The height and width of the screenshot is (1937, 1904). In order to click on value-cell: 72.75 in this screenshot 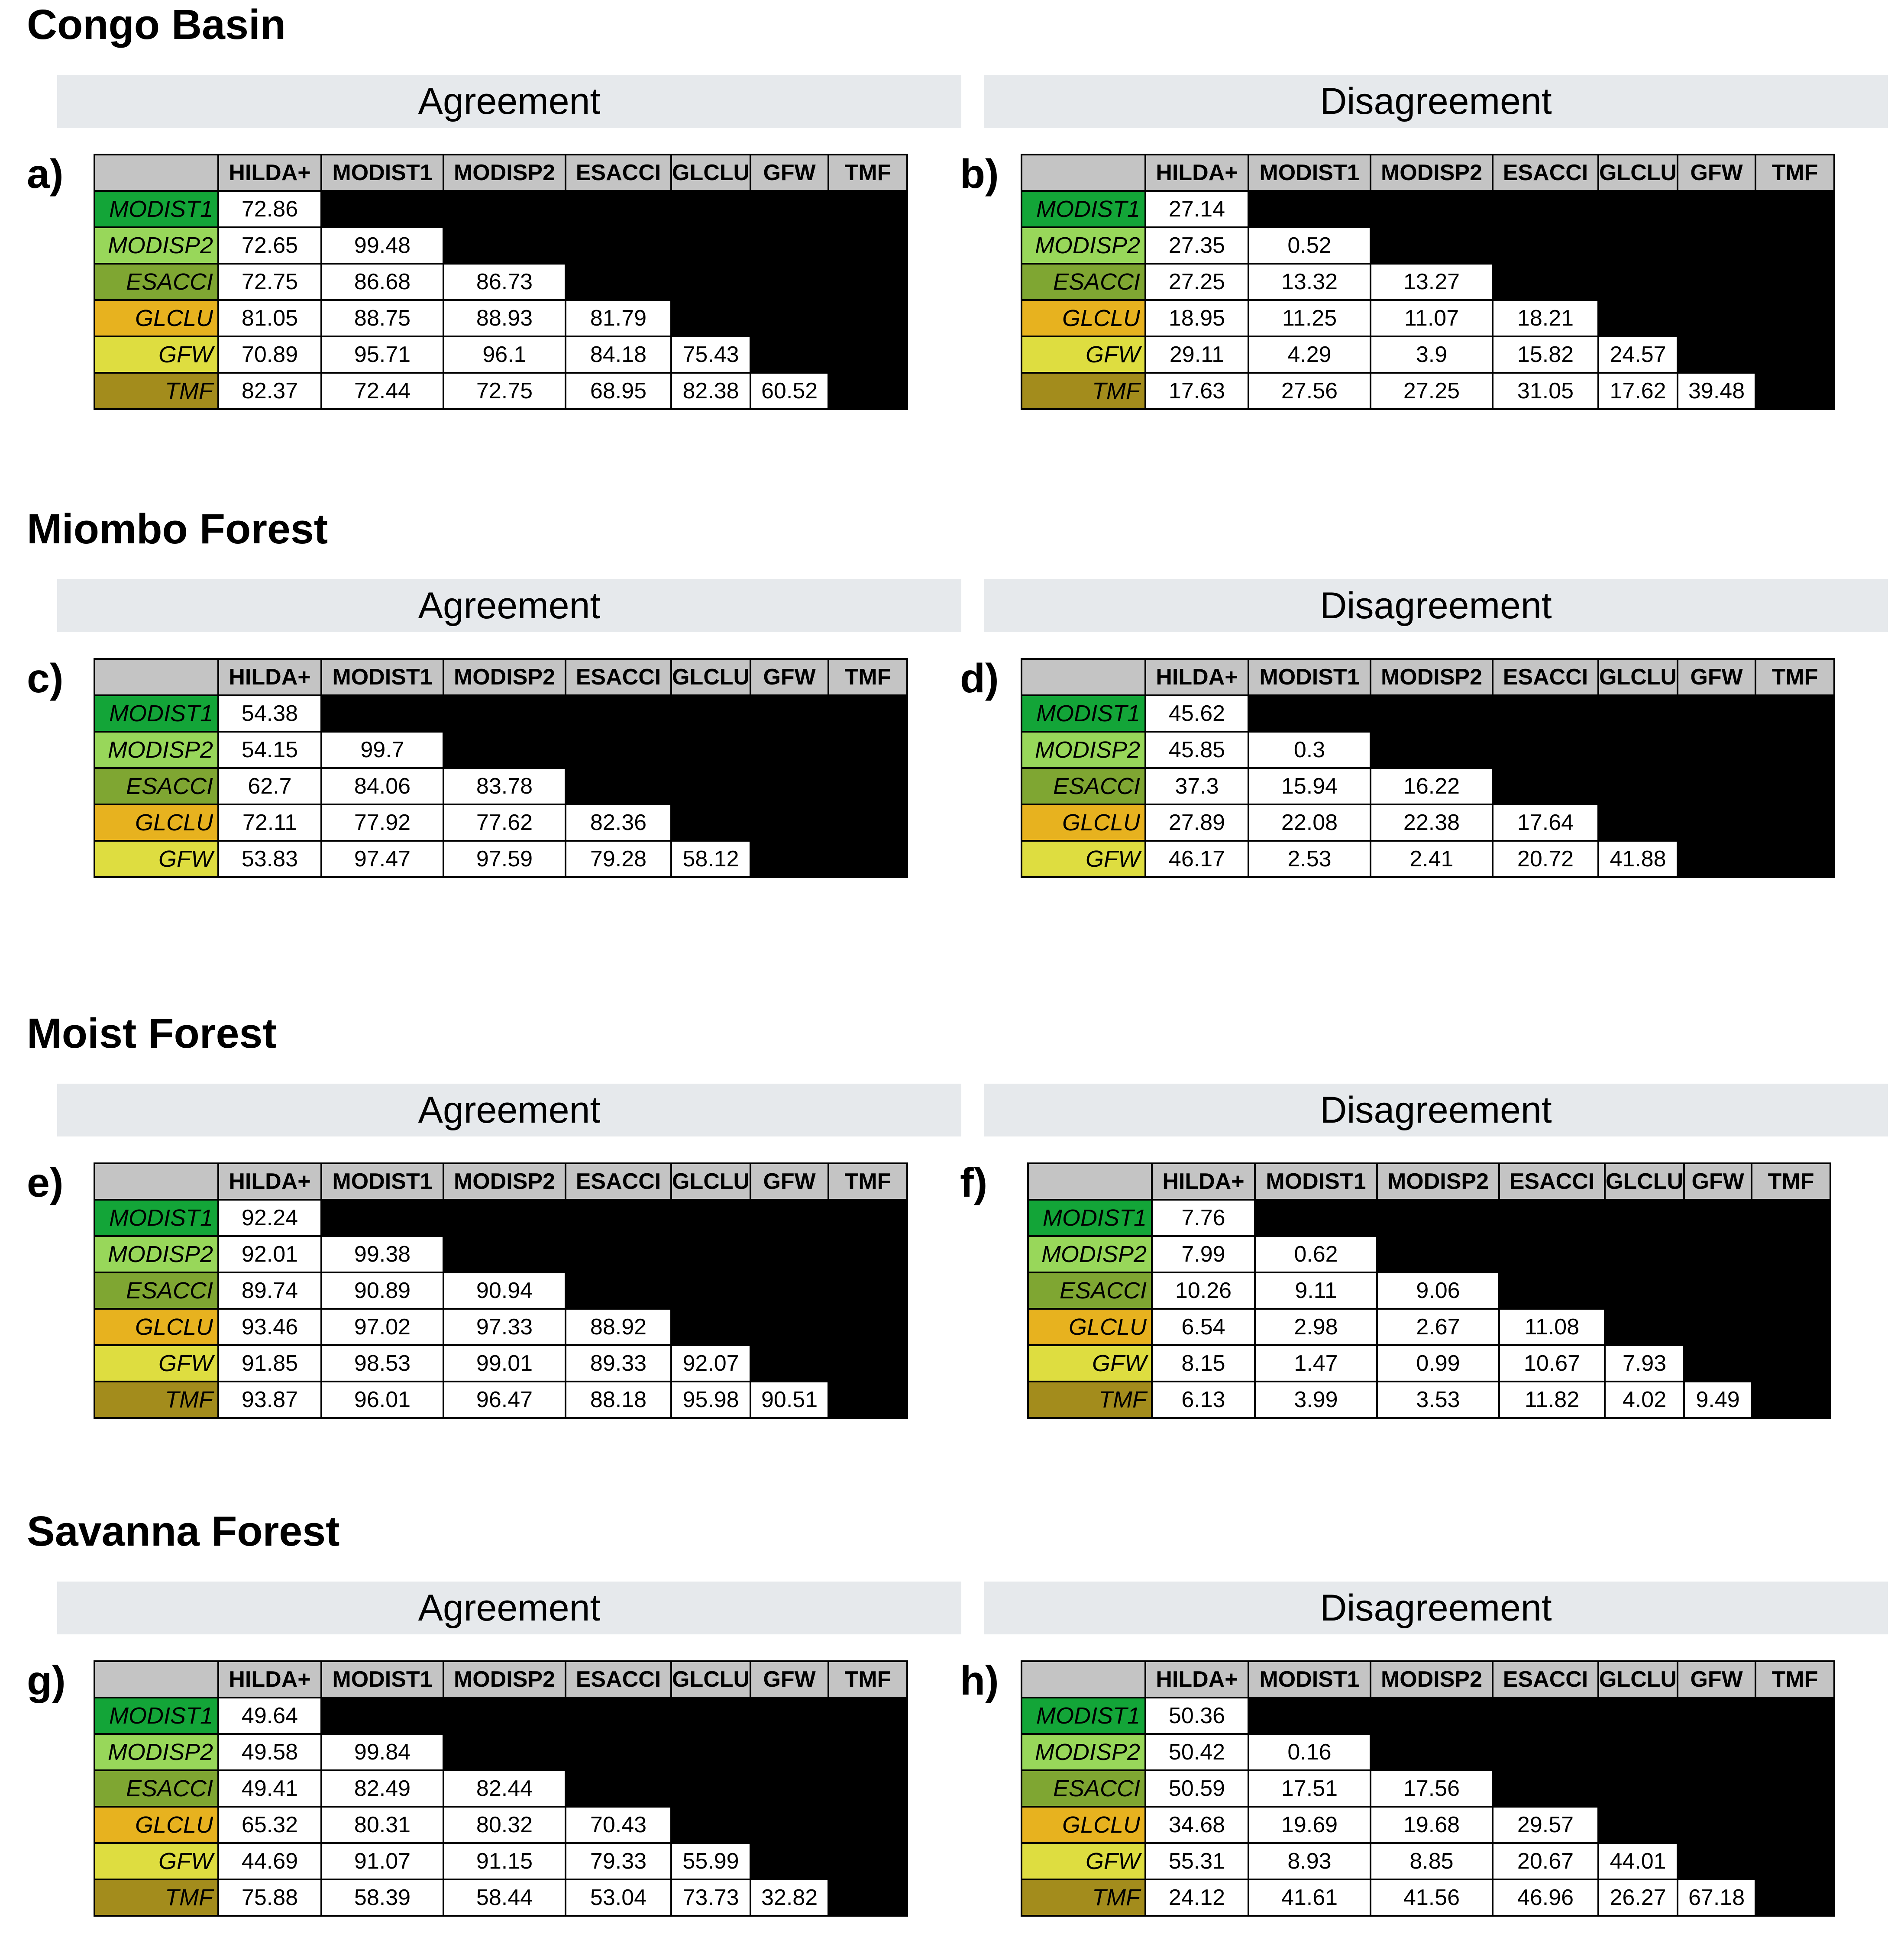, I will do `click(504, 391)`.